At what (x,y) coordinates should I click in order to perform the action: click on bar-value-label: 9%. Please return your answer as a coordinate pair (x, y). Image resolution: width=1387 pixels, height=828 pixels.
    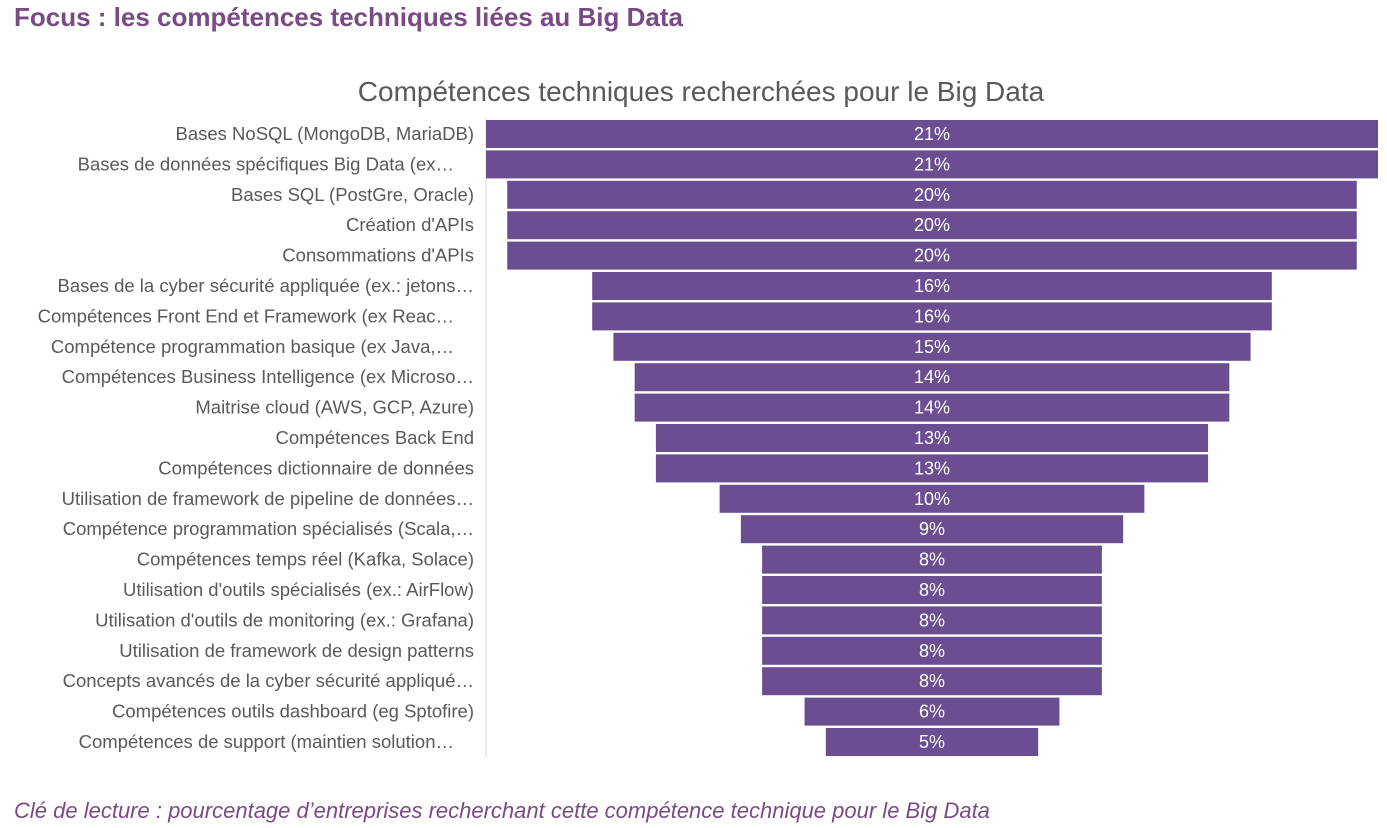
    Looking at the image, I should click on (932, 529).